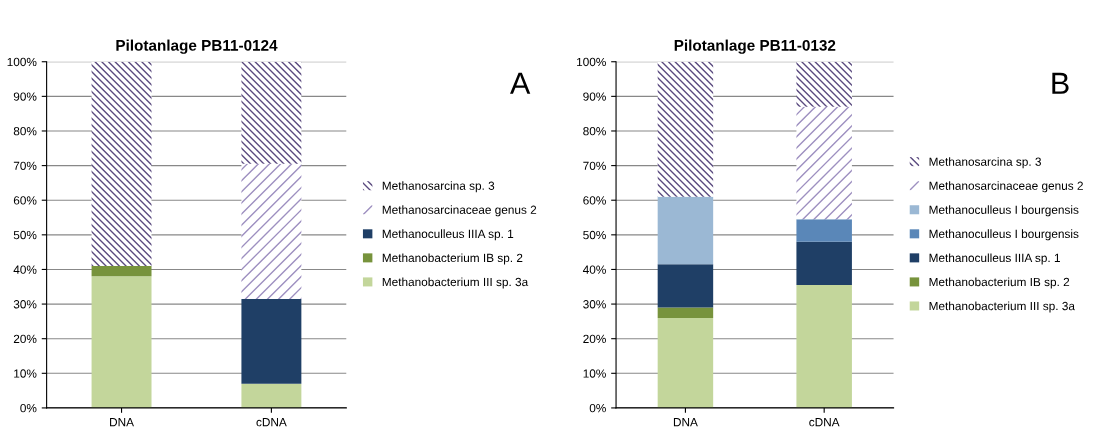  Describe the element at coordinates (520, 83) in the screenshot. I see `text: A` at that location.